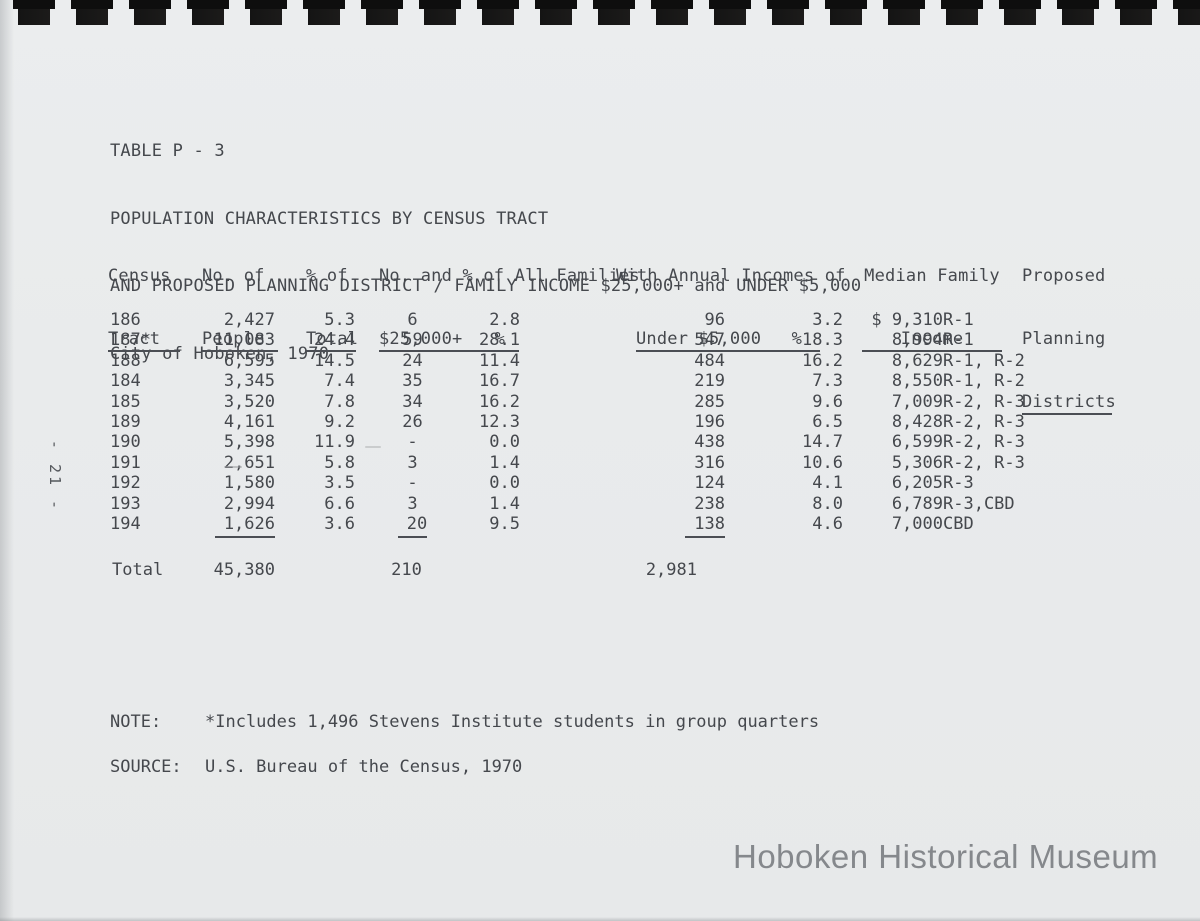  Describe the element at coordinates (249, 422) in the screenshot. I see `cell-people: 4,161` at that location.